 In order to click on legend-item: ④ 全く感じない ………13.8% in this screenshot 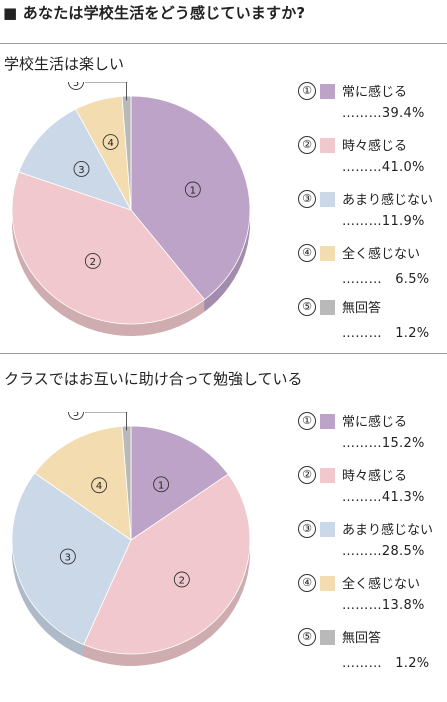, I will do `click(372, 609)`.